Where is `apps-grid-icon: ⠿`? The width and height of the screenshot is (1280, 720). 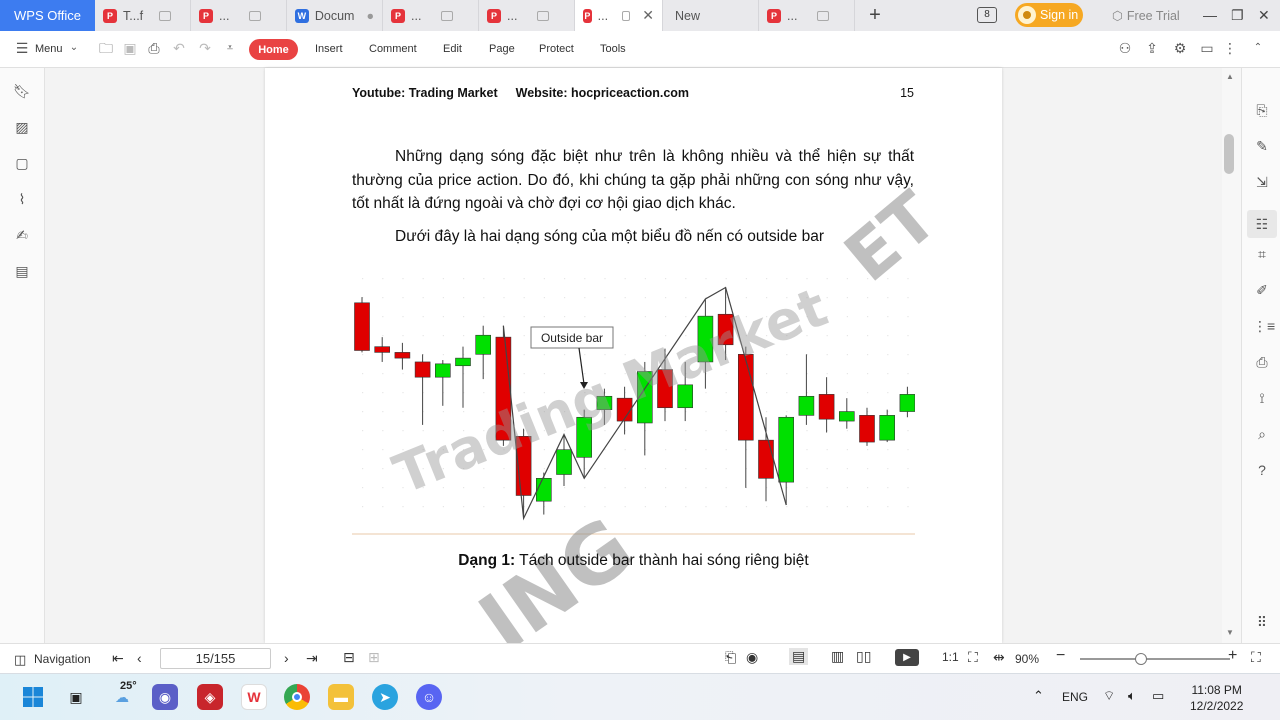 apps-grid-icon: ⠿ is located at coordinates (1262, 622).